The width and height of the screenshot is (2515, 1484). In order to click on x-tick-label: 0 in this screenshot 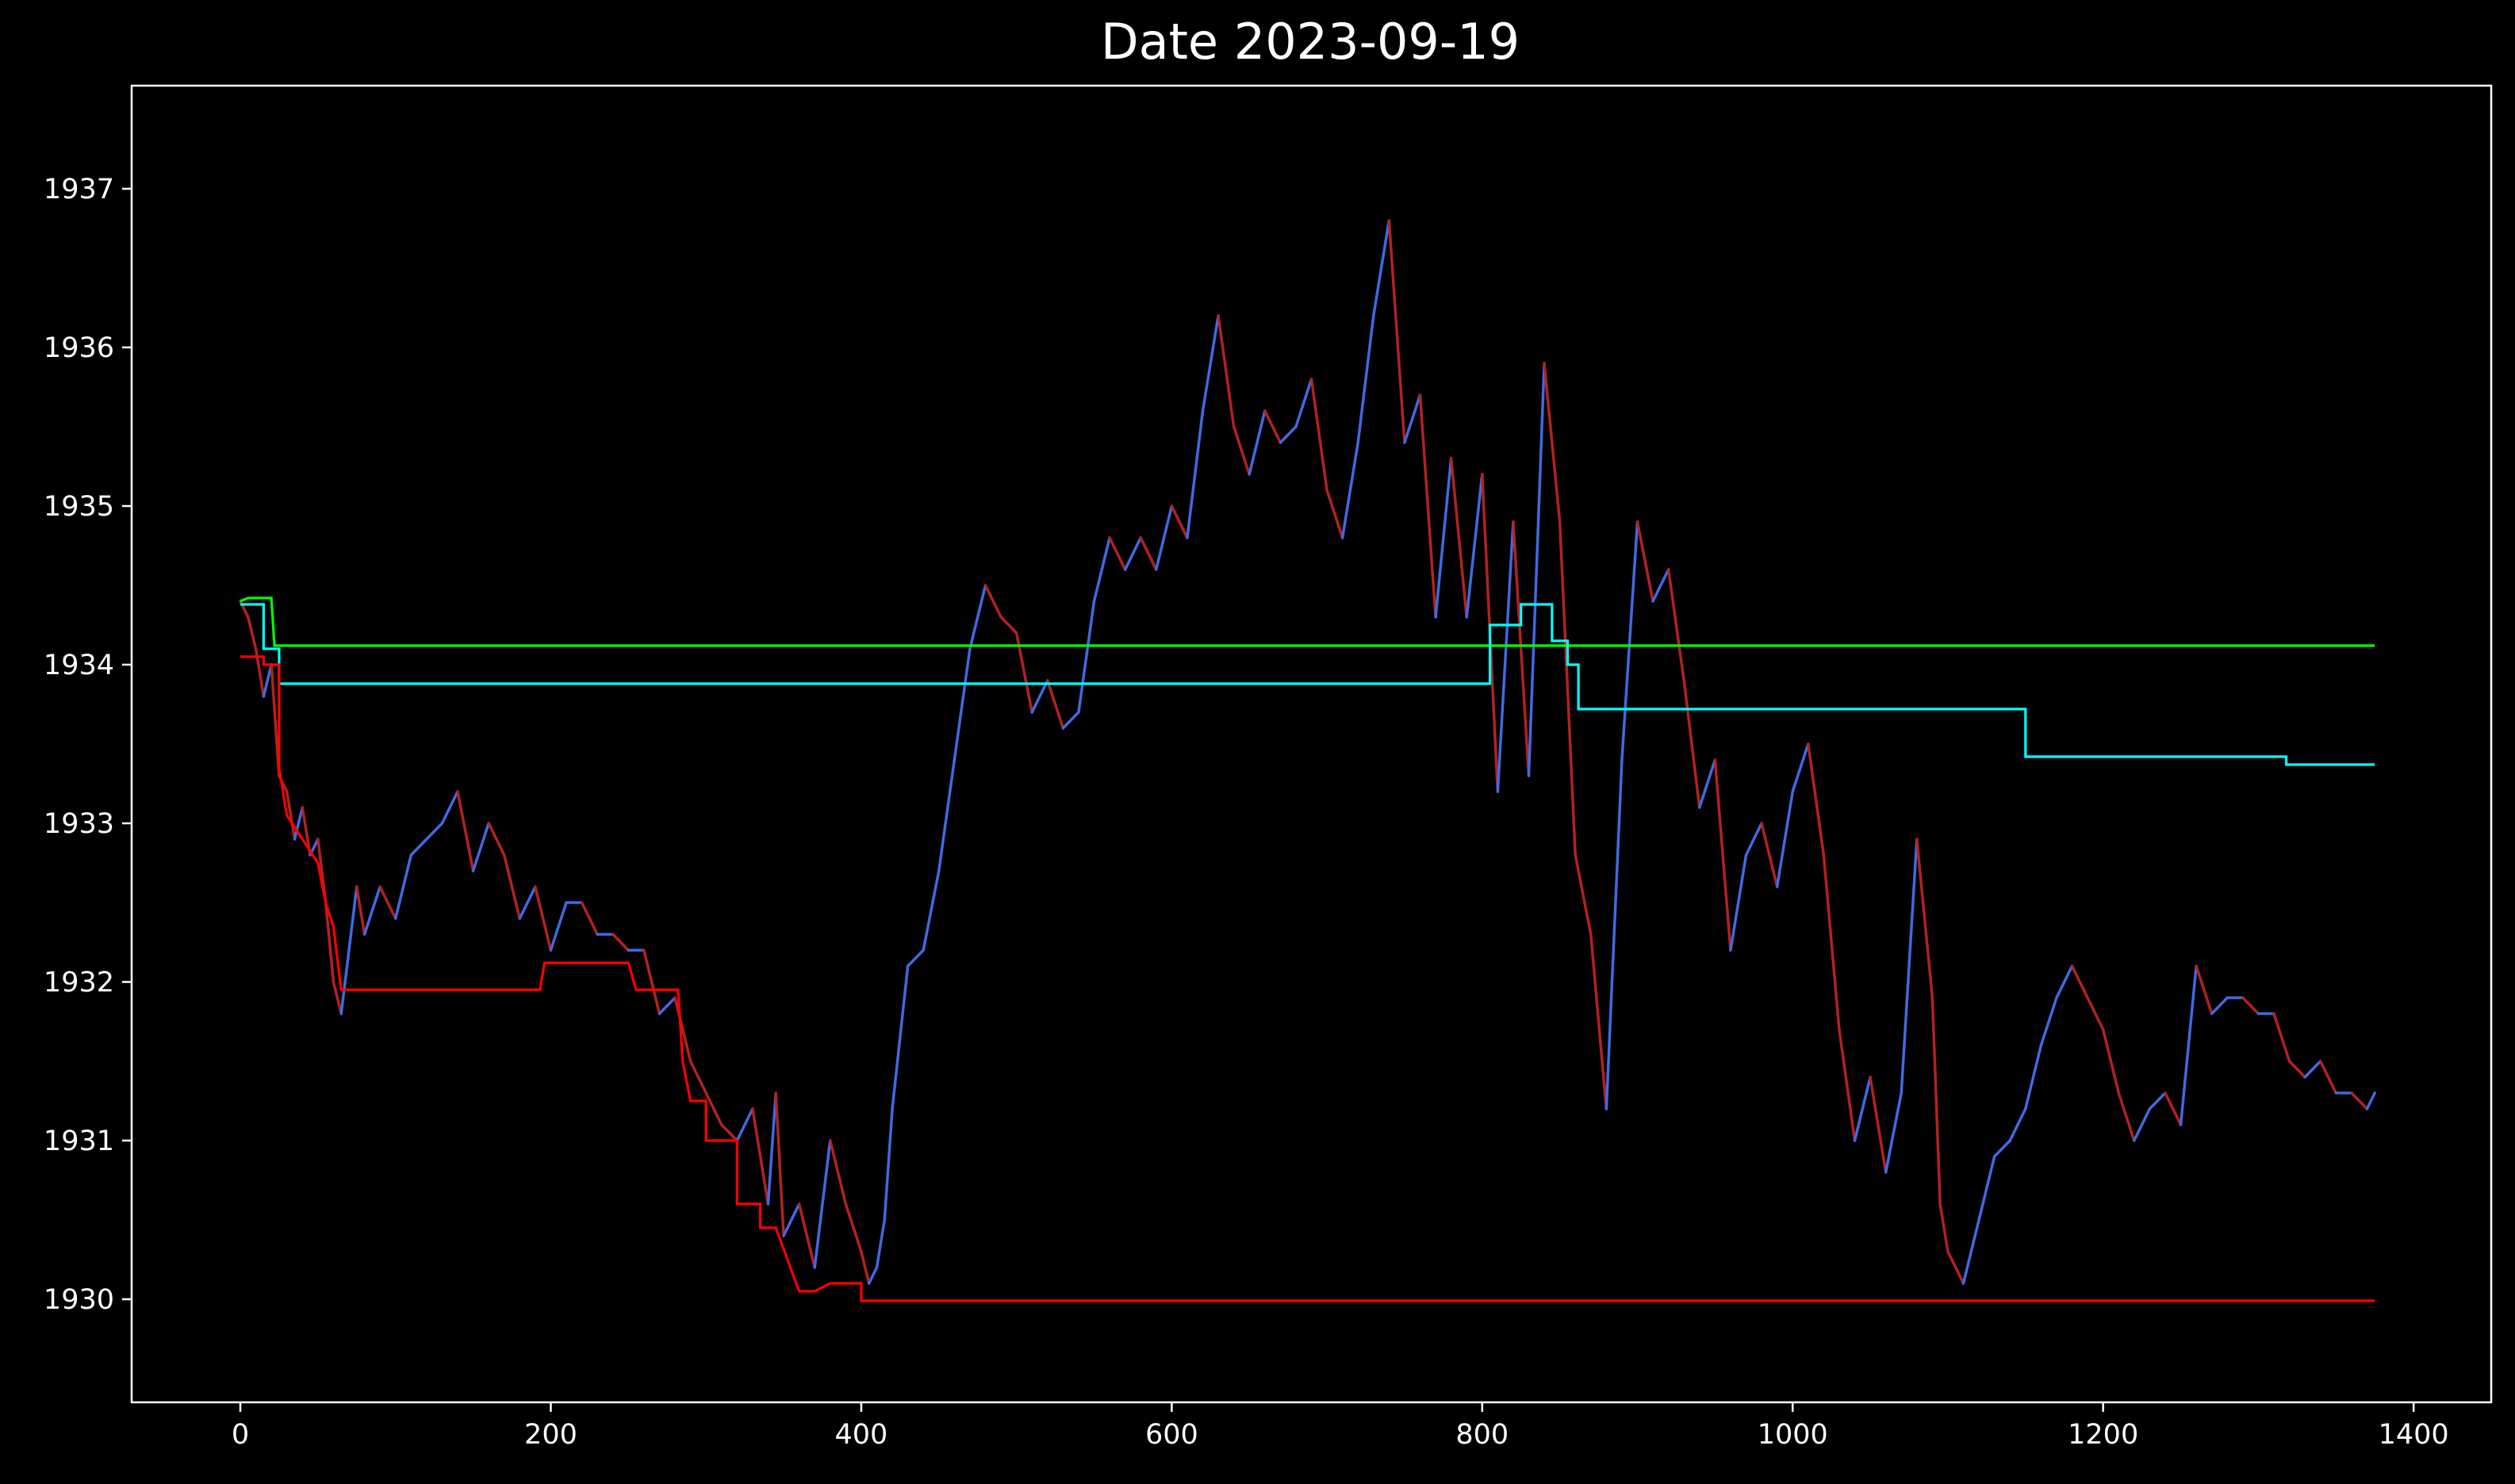, I will do `click(240, 1435)`.